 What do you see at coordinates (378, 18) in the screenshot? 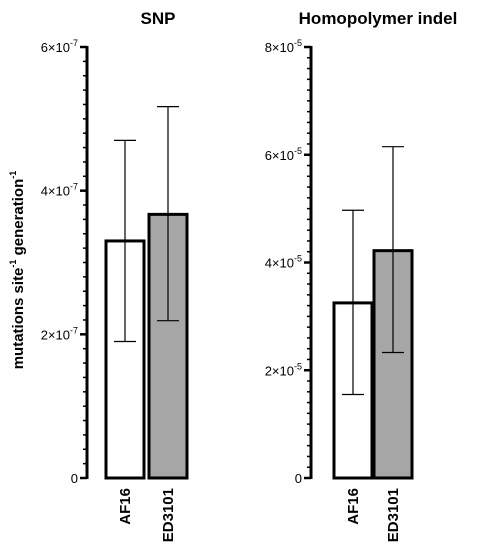
I see `chart-title: Homopolymer indel` at bounding box center [378, 18].